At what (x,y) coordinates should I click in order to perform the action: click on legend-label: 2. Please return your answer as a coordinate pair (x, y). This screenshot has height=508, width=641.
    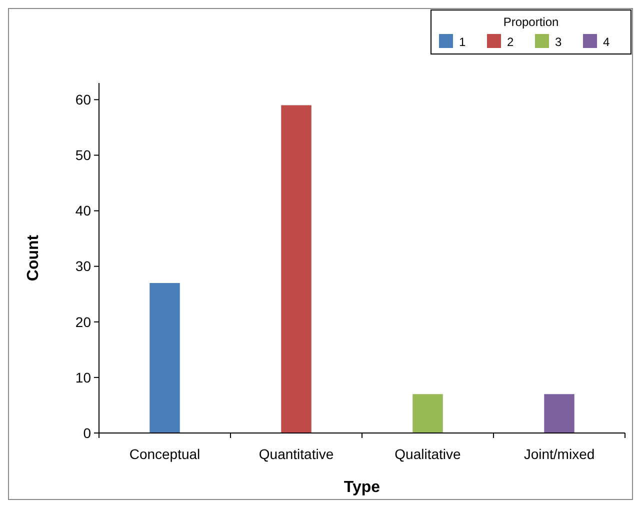
    Looking at the image, I should click on (510, 42).